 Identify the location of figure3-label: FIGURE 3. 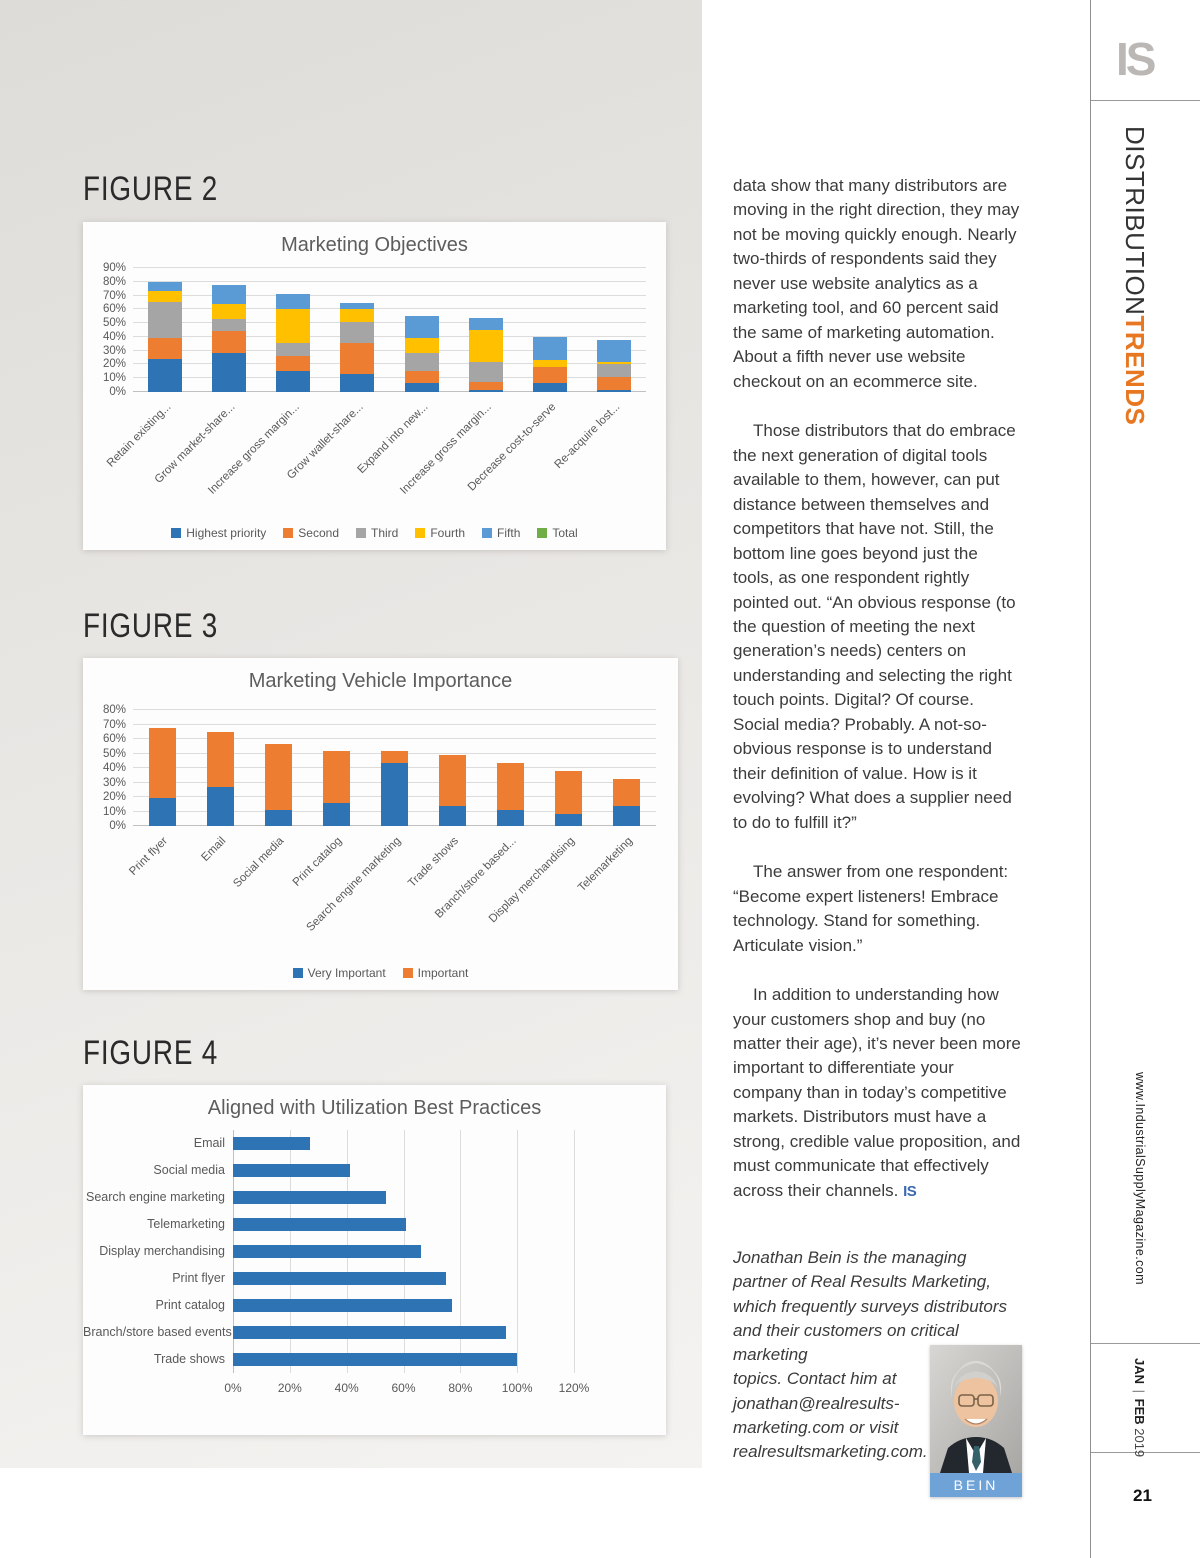
(151, 626).